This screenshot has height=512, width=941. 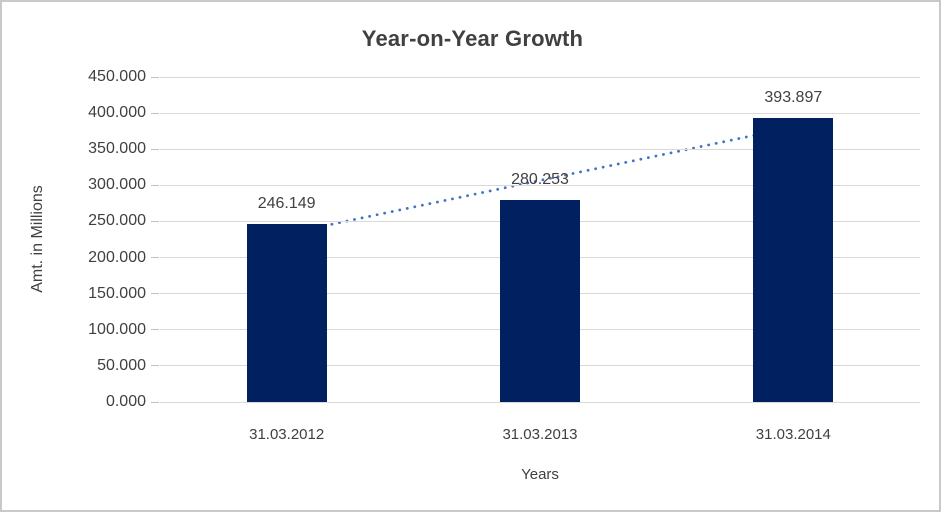 I want to click on y-tick-label: 400.000, so click(x=117, y=113).